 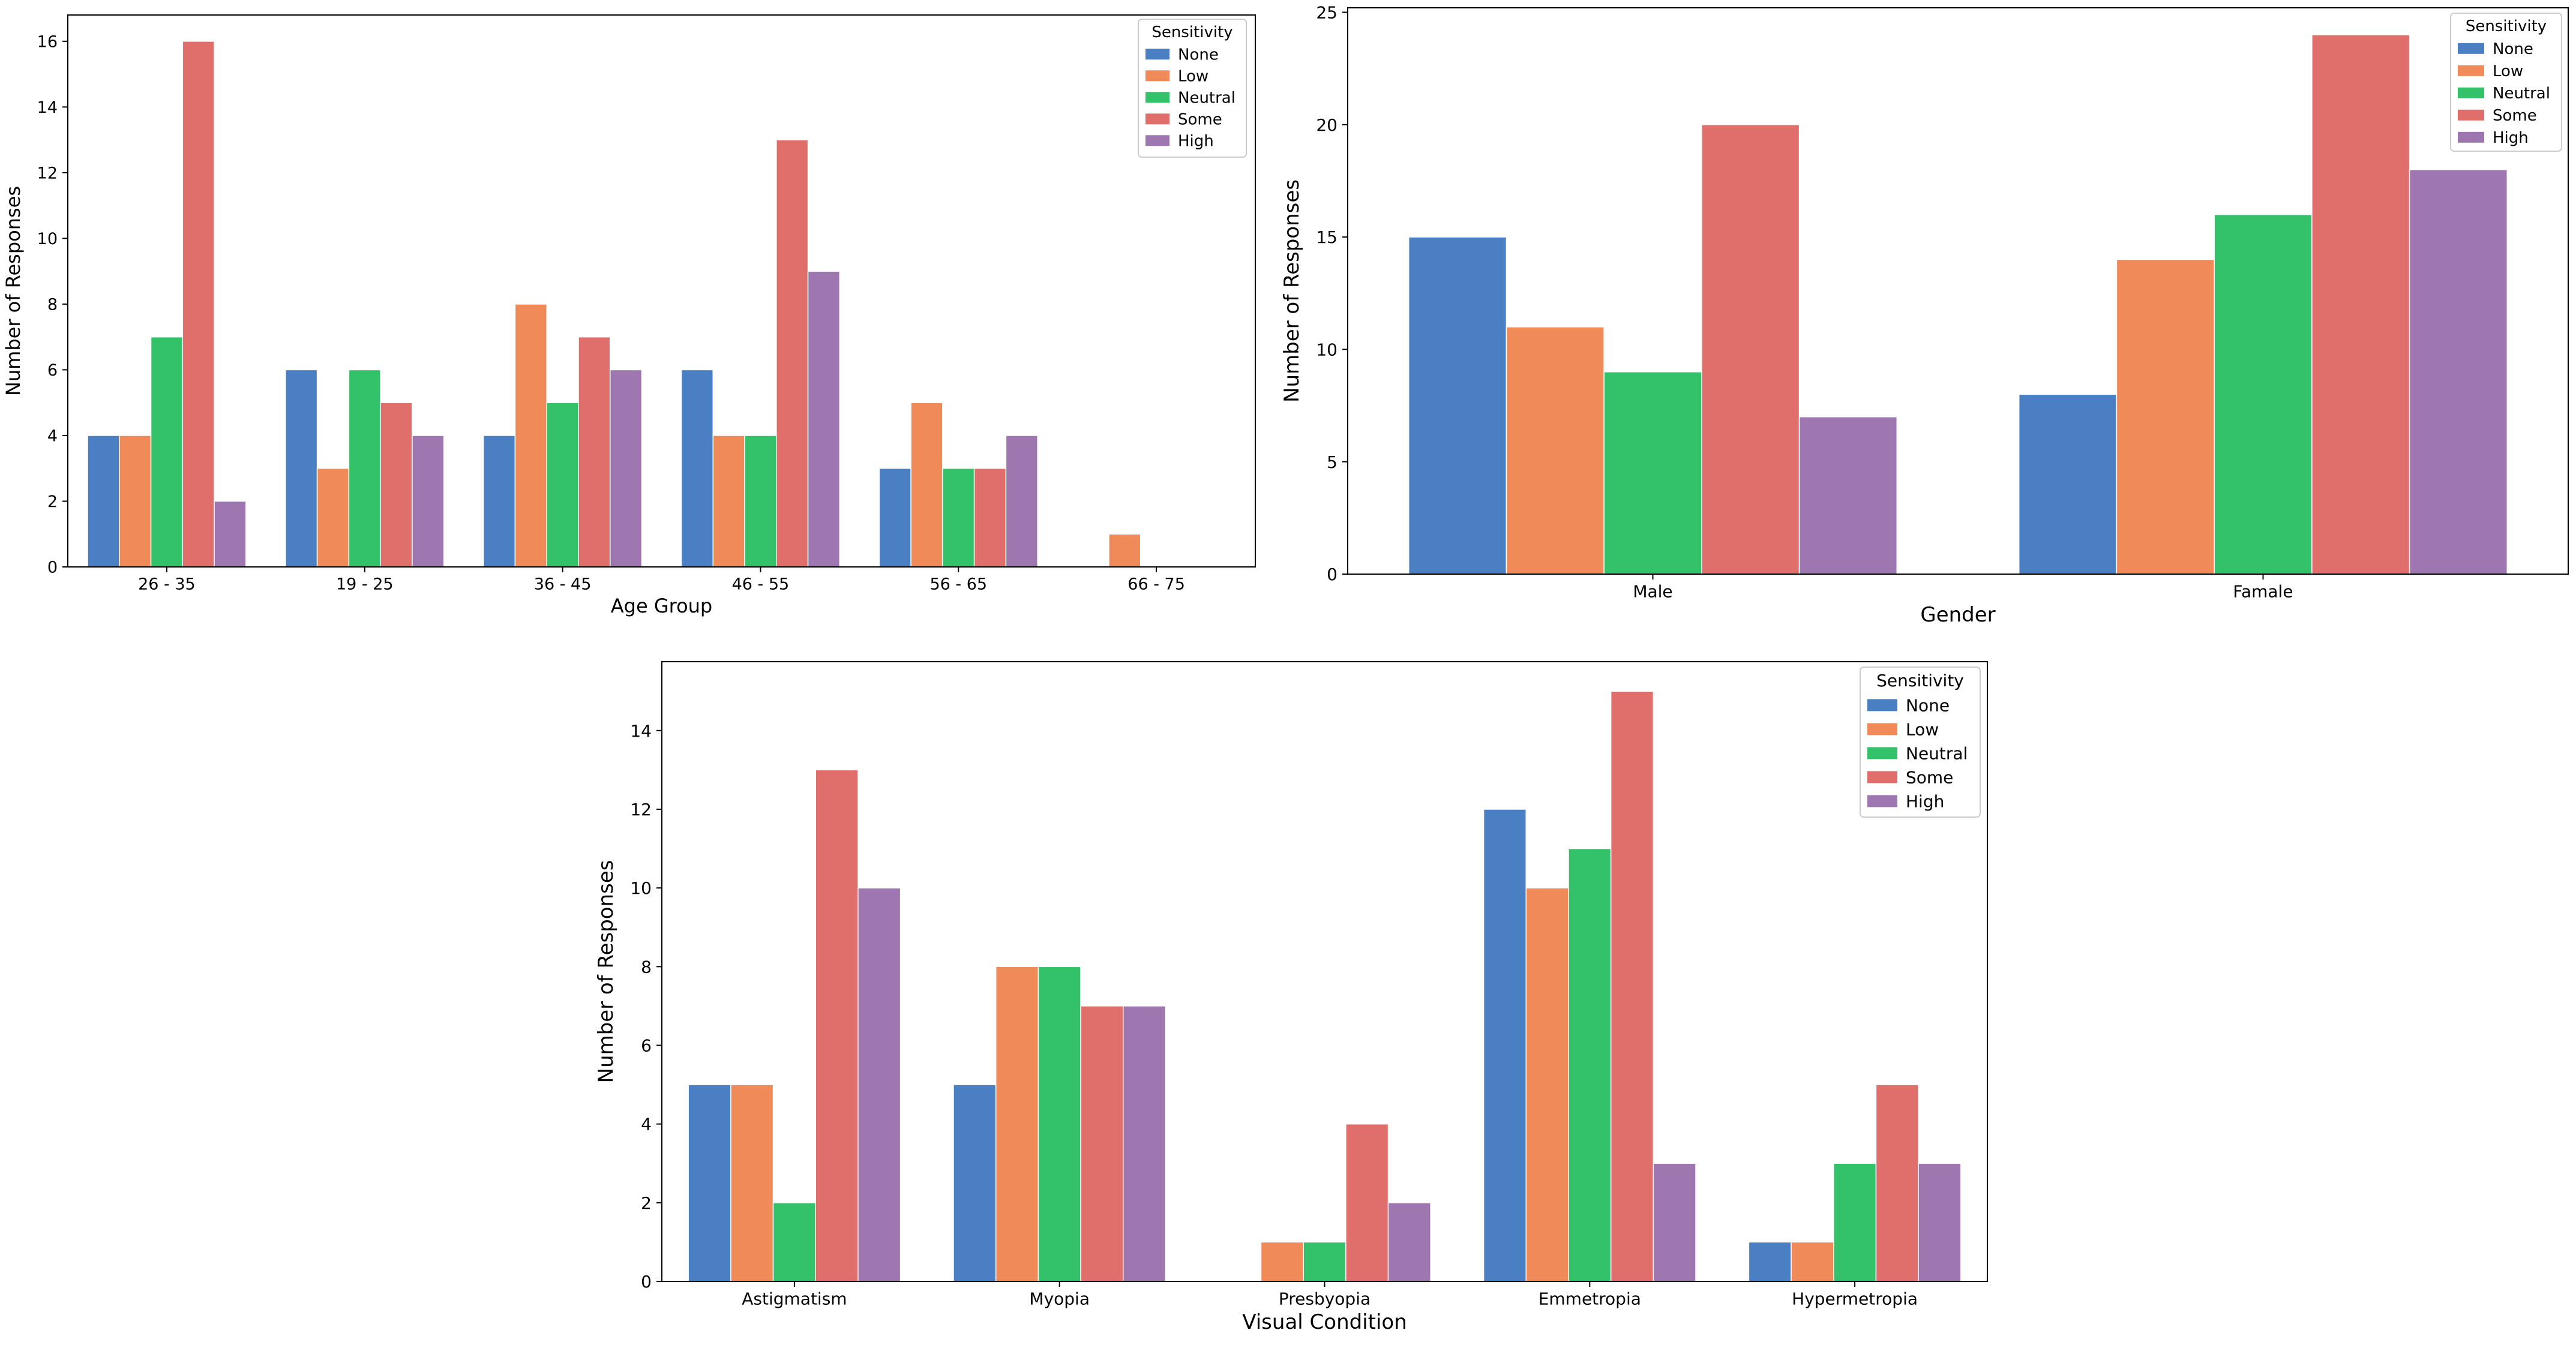 I want to click on bar-famale-none, so click(x=2068, y=485).